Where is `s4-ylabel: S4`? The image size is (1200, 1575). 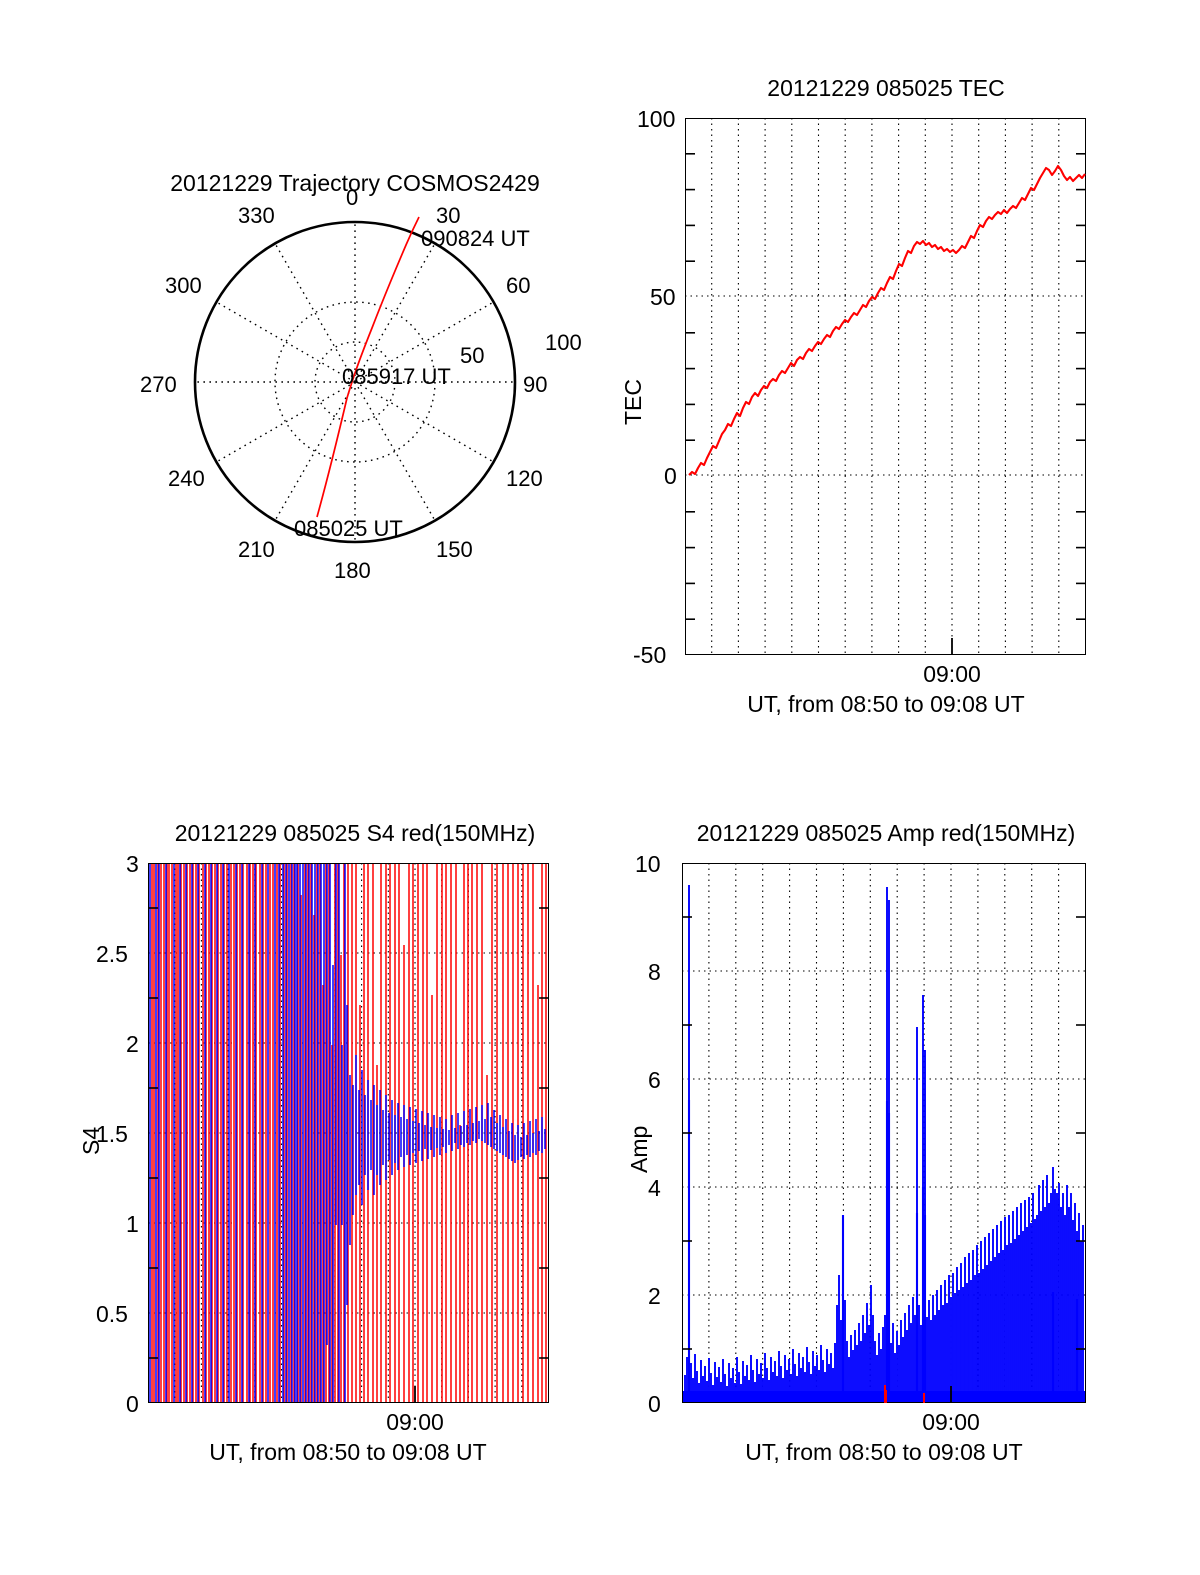
s4-ylabel: S4 is located at coordinates (91, 1140).